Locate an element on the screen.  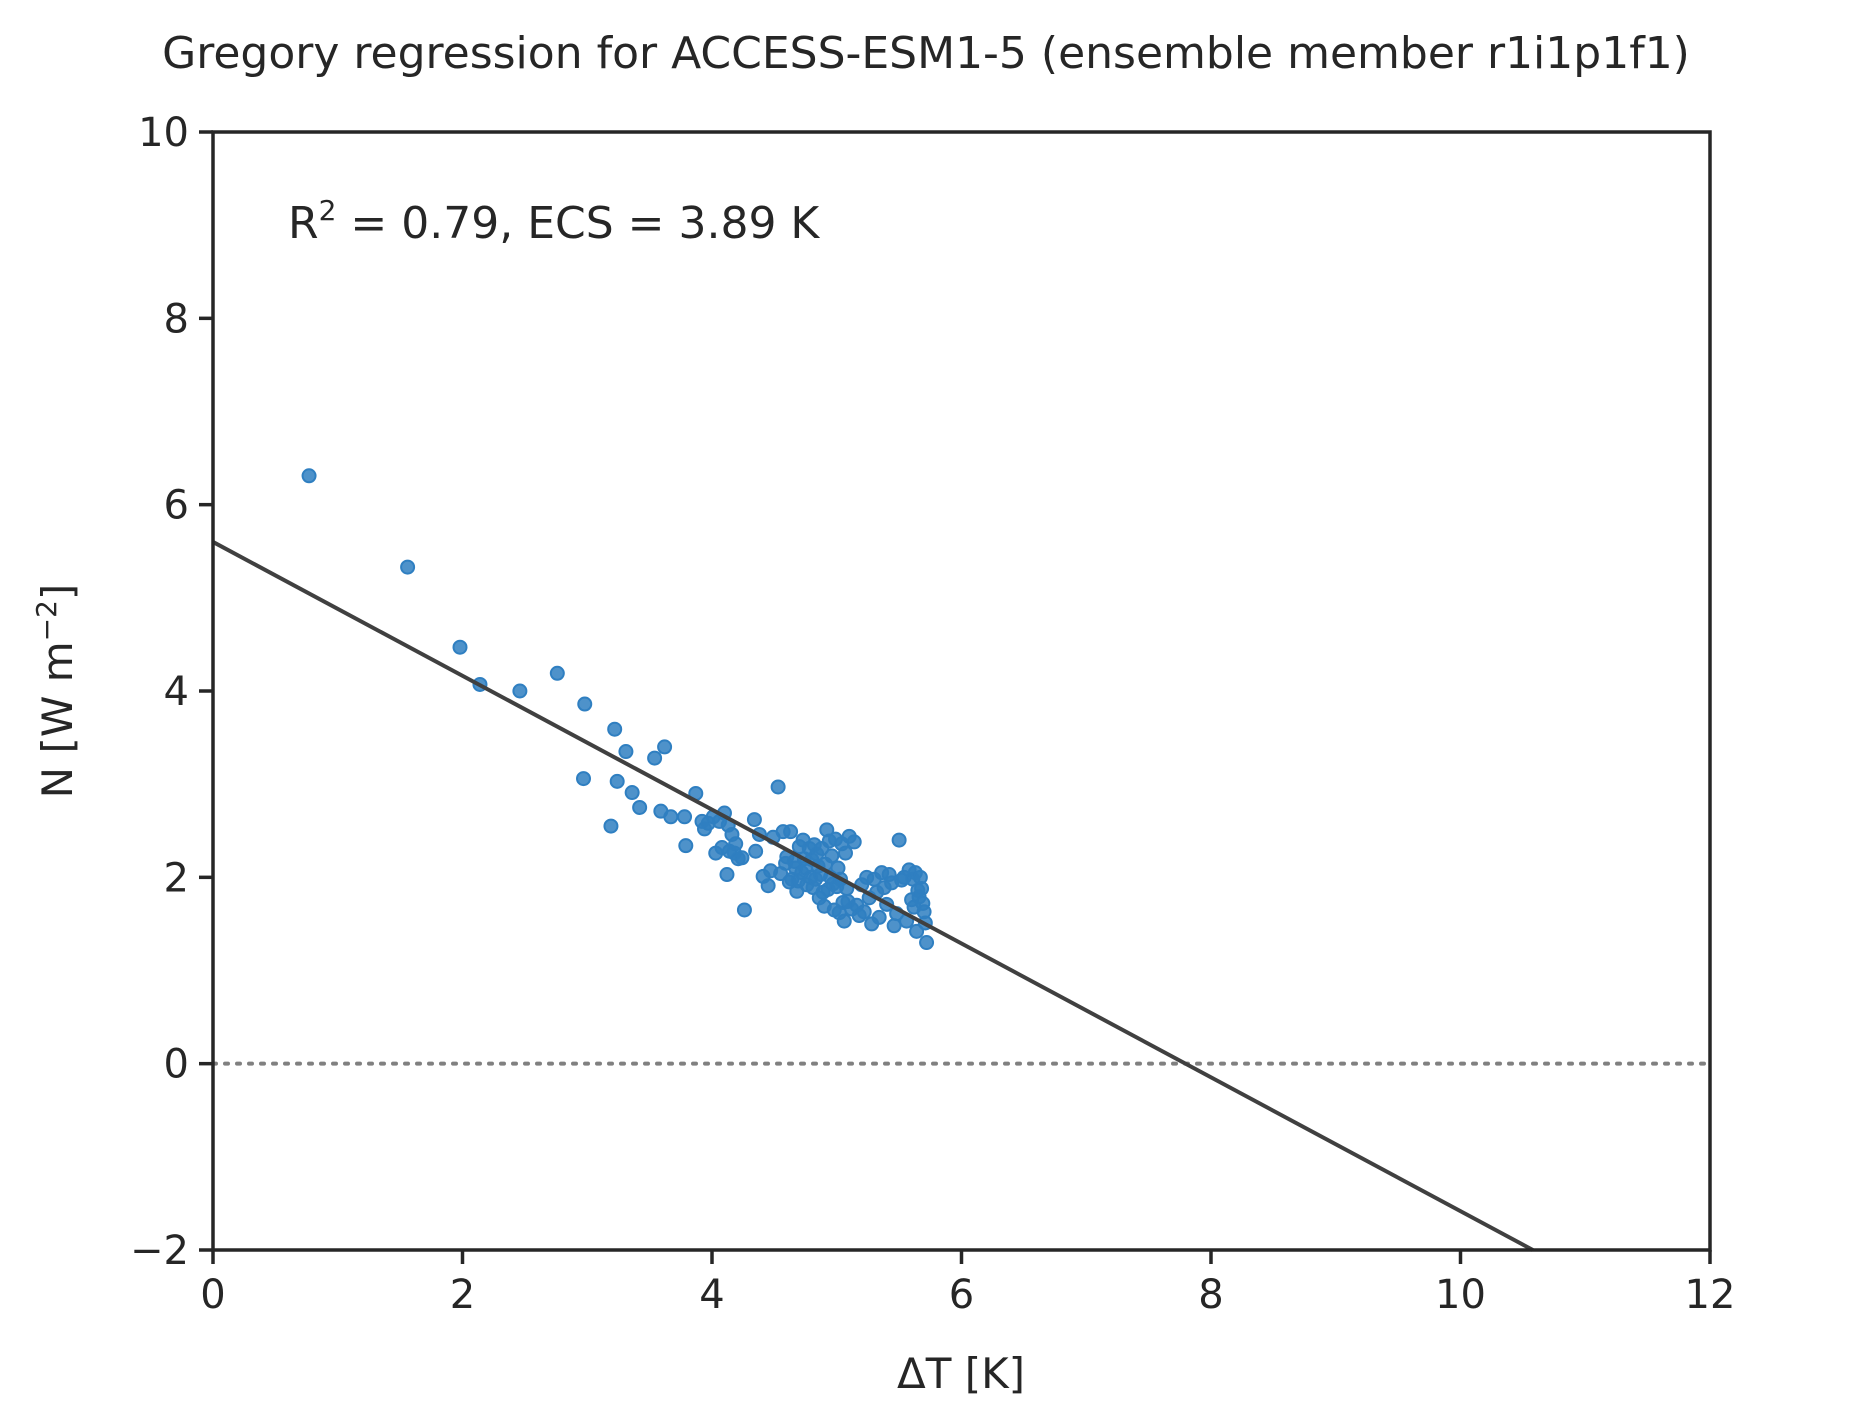
annotation-prefix: R is located at coordinates (303, 223).